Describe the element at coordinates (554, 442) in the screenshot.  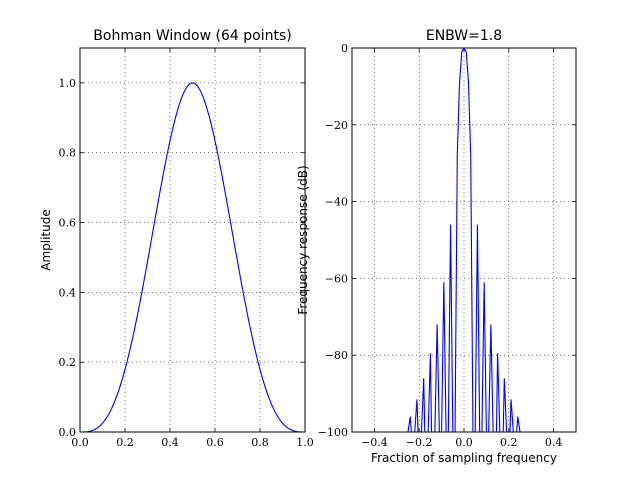
I see `right-x-tick-label: 0.4` at that location.